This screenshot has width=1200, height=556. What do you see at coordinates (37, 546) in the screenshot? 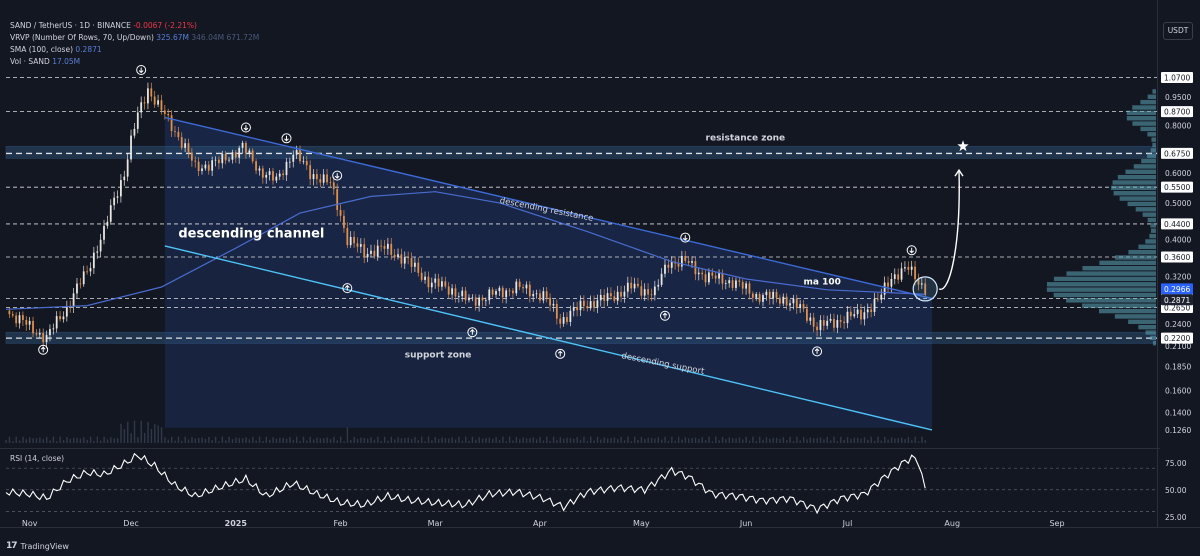
I see `tradingview-branding: 17 TradingView` at bounding box center [37, 546].